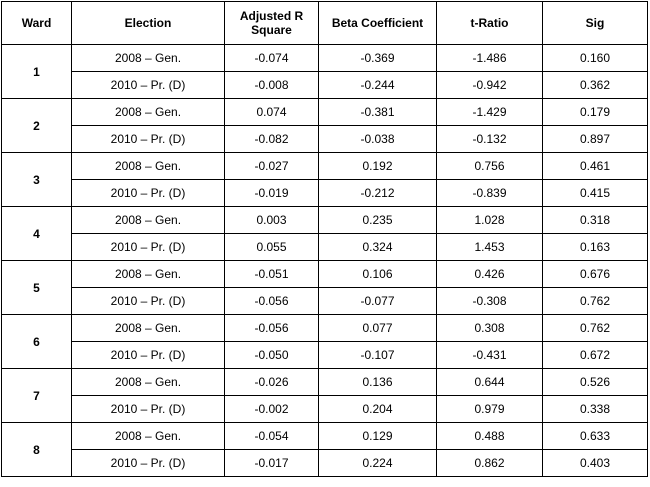 The image size is (650, 487). What do you see at coordinates (36, 71) in the screenshot?
I see `ward-cell: 1` at bounding box center [36, 71].